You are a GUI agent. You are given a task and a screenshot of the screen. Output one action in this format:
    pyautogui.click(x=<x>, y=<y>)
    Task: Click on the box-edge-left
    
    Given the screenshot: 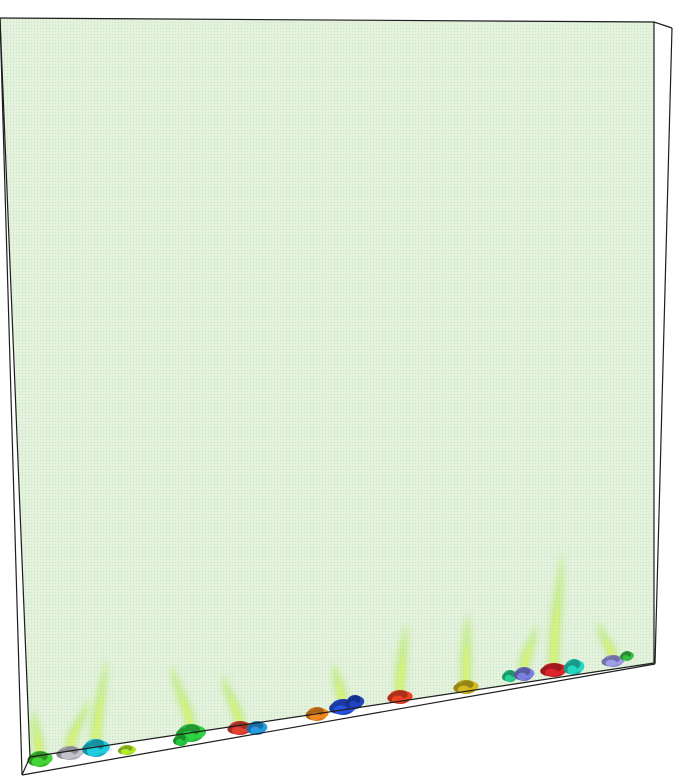 What is the action you would take?
    pyautogui.click(x=15, y=387)
    